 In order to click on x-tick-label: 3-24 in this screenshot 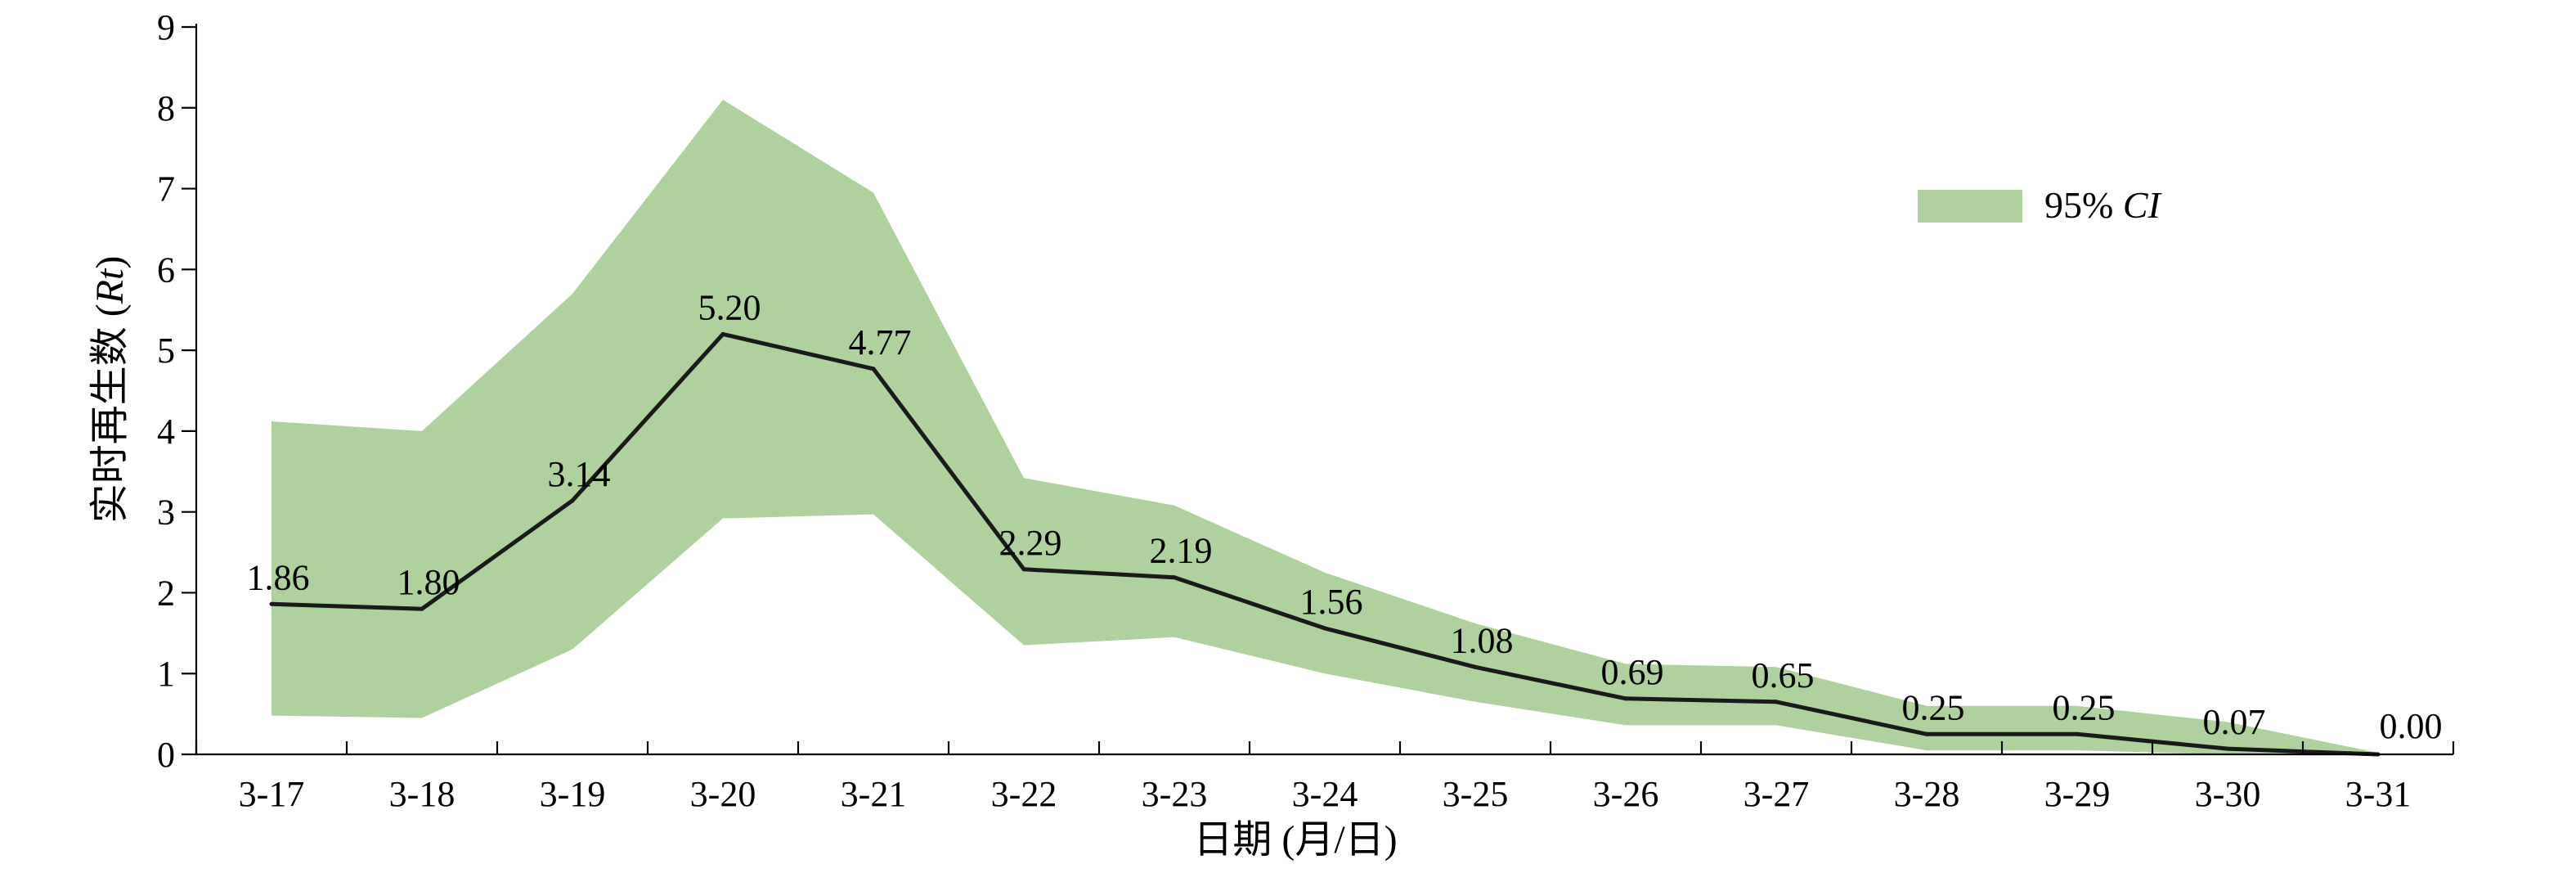, I will do `click(1325, 794)`.